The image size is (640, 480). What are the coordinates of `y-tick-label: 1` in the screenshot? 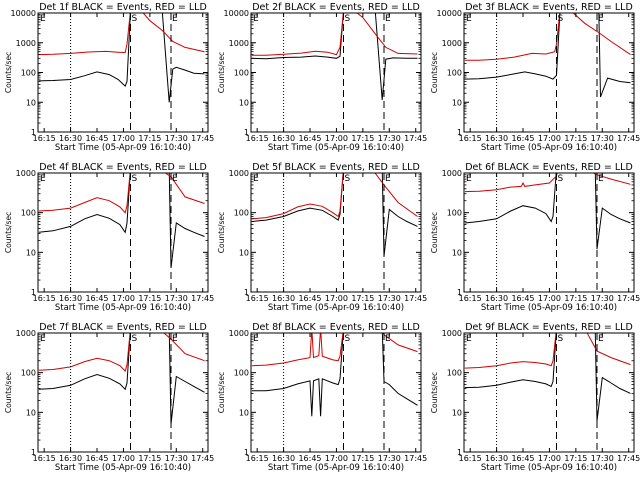 It's located at (33, 132).